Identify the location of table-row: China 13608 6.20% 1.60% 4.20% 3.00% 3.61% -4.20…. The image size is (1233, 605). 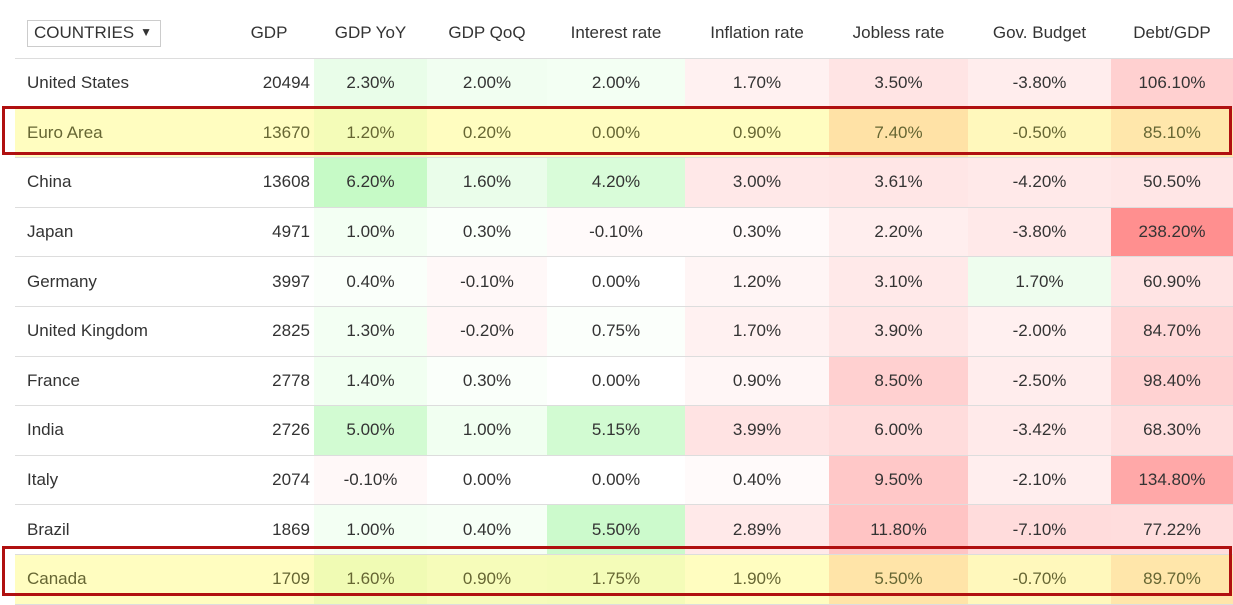
(624, 182).